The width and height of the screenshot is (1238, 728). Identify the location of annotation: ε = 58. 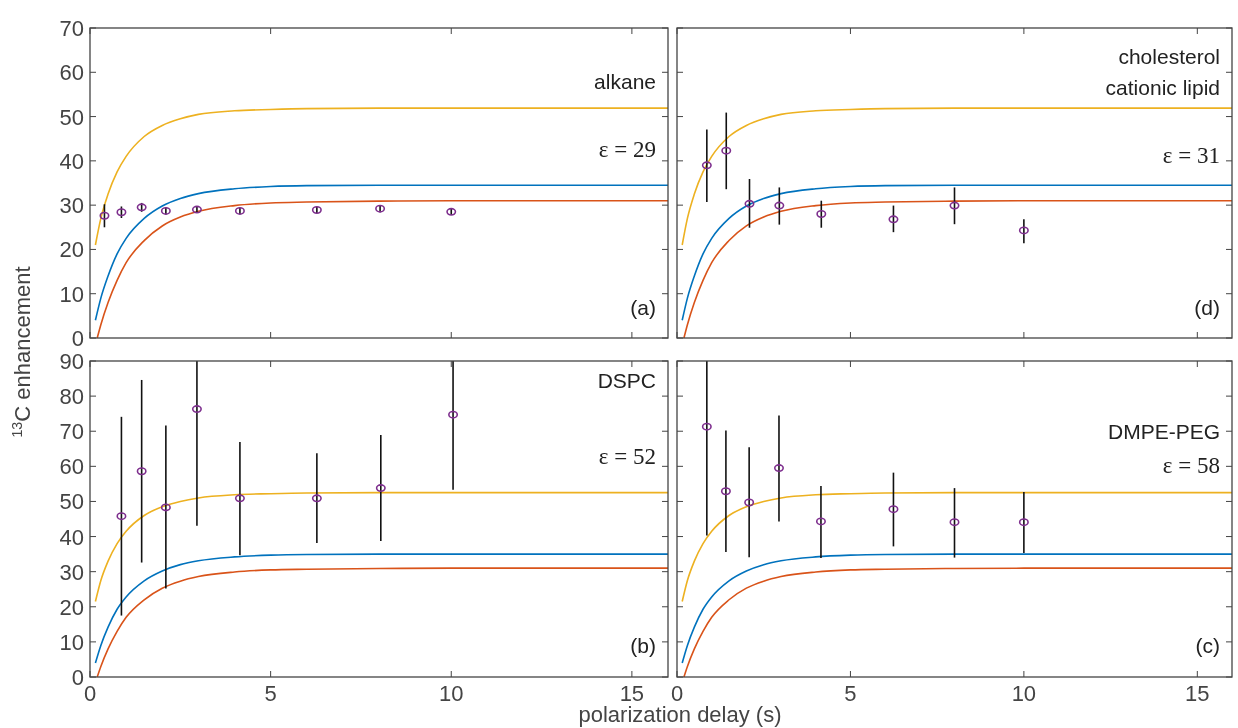
(1191, 466).